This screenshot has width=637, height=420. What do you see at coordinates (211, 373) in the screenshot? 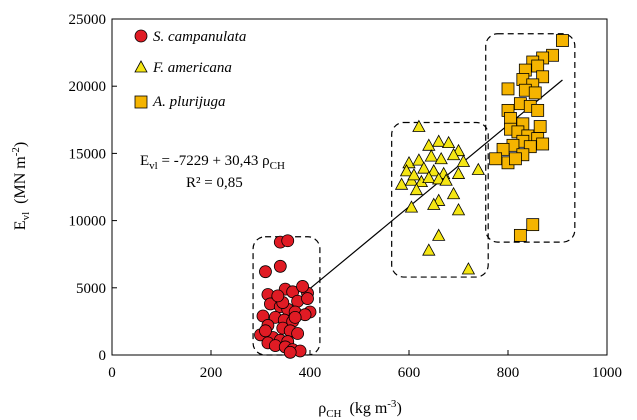
I see `x-tick-label: 200` at bounding box center [211, 373].